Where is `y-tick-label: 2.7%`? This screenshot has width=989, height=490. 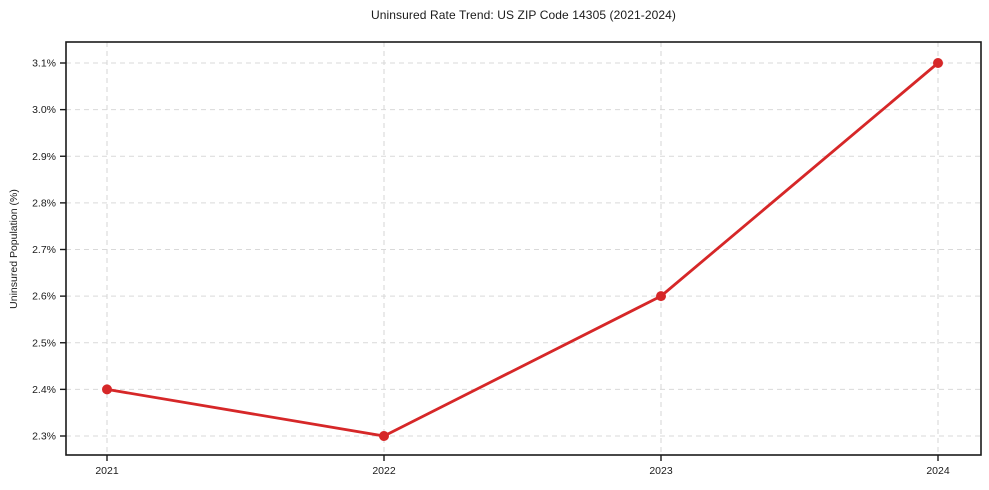 y-tick-label: 2.7% is located at coordinates (44, 250).